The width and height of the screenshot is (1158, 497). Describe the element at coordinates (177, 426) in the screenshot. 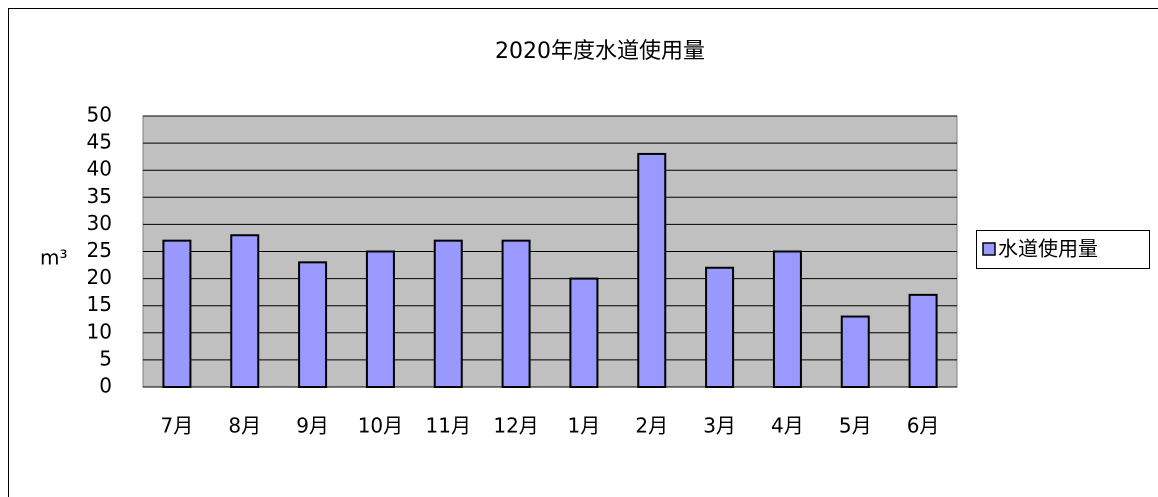

I see `x-tick-label: 7月` at that location.